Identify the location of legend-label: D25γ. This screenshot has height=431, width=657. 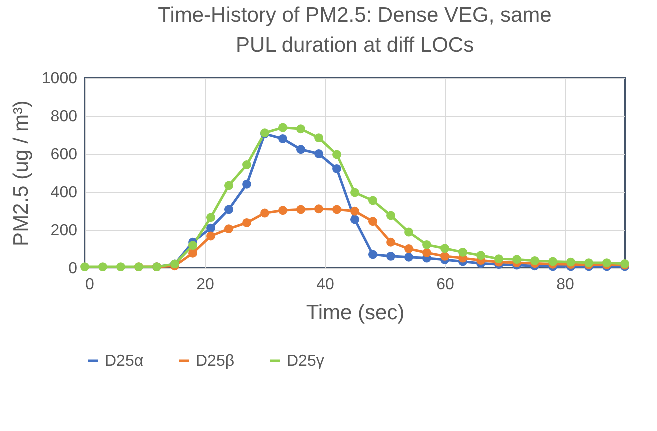
(305, 361).